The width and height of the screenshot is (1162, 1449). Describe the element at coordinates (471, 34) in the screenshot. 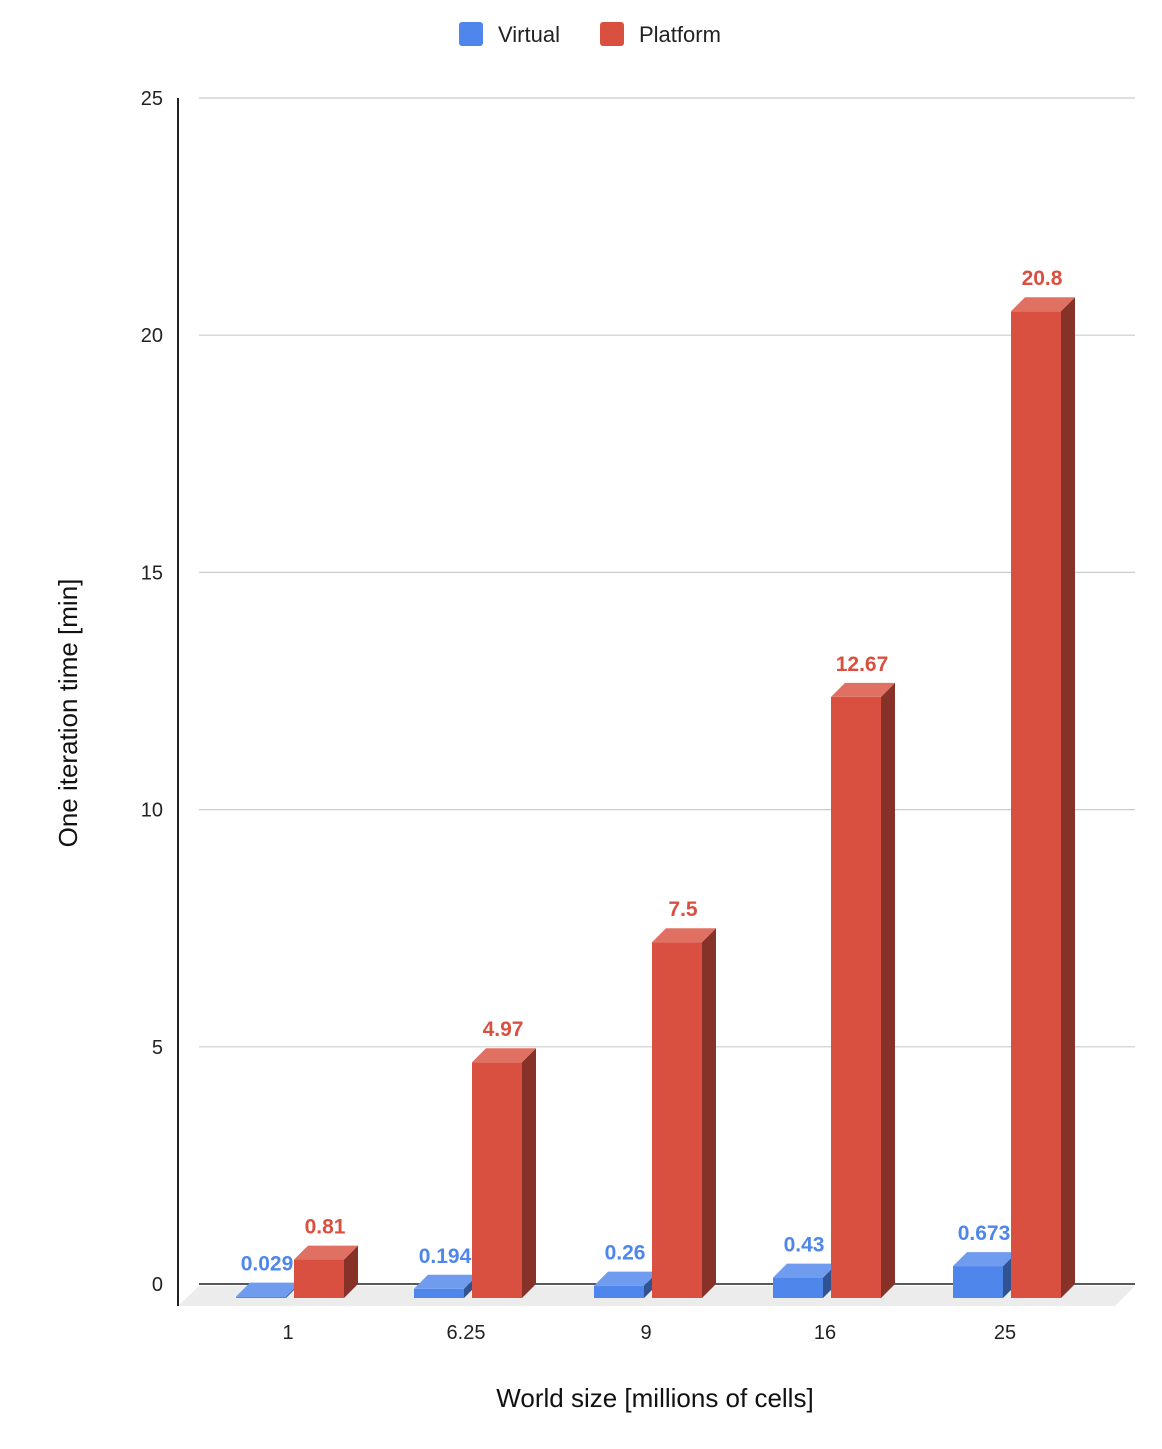

I see `legend-swatch-virtual` at that location.